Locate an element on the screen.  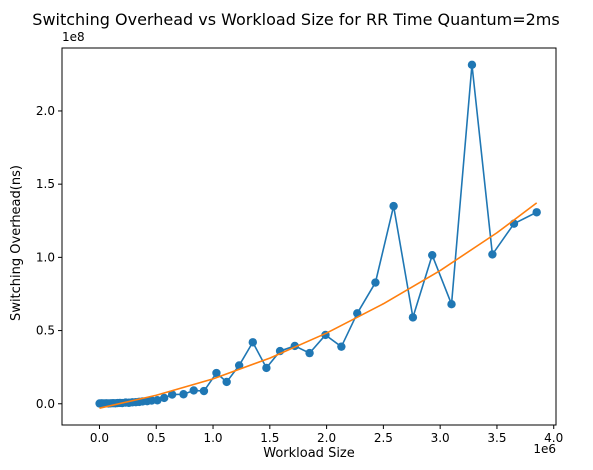
y-tick-label: 1.0 is located at coordinates (45, 257).